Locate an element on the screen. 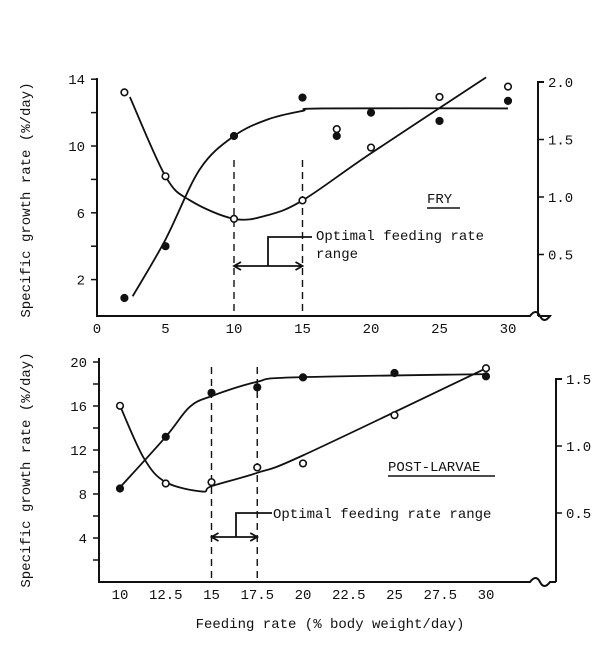 This screenshot has width=600, height=646. fry-y-tick-label: 10 is located at coordinates (76, 148).